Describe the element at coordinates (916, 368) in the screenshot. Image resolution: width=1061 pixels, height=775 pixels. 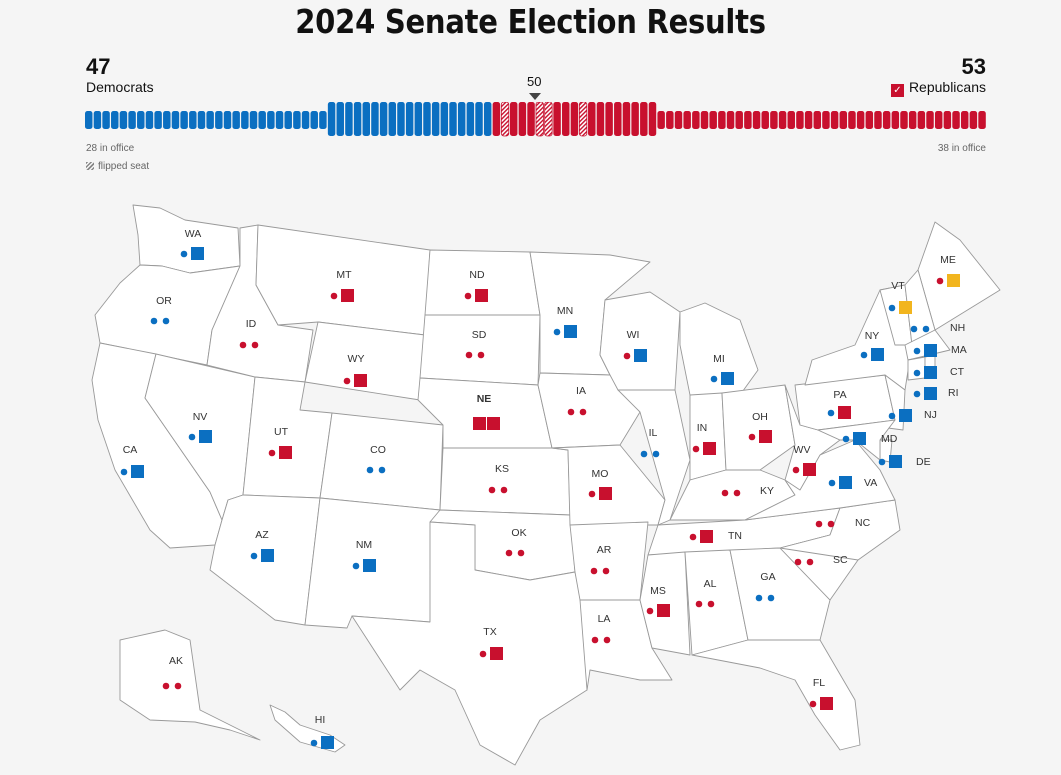
I see `state-ct` at that location.